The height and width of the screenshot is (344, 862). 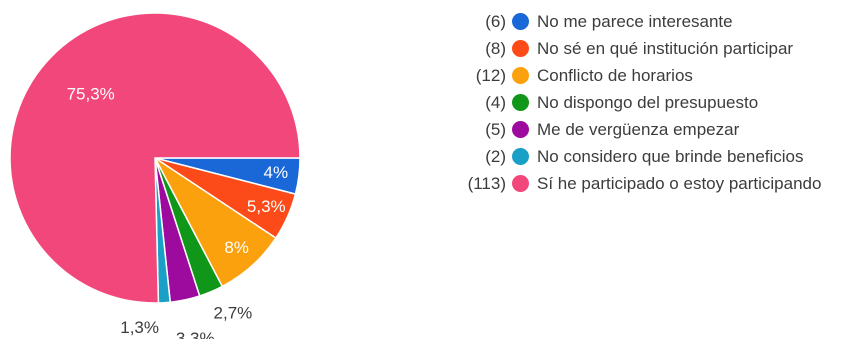 What do you see at coordinates (490, 75) in the screenshot?
I see `legend-count: (12)` at bounding box center [490, 75].